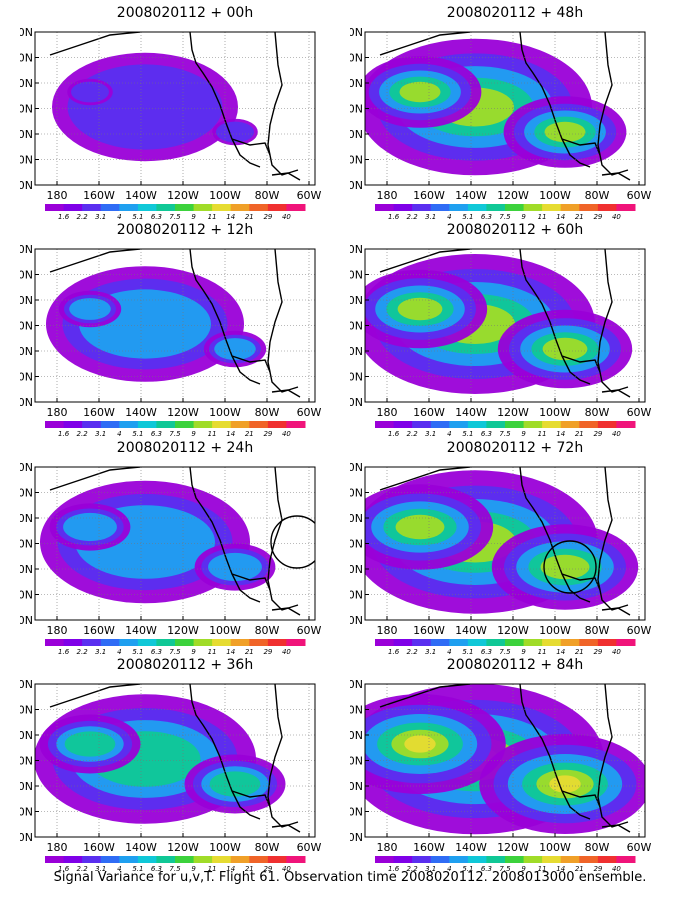 Image resolution: width=700 pixels, height=900 pixels. What do you see at coordinates (597, 217) in the screenshot?
I see `colorbar-label: 29` at bounding box center [597, 217].